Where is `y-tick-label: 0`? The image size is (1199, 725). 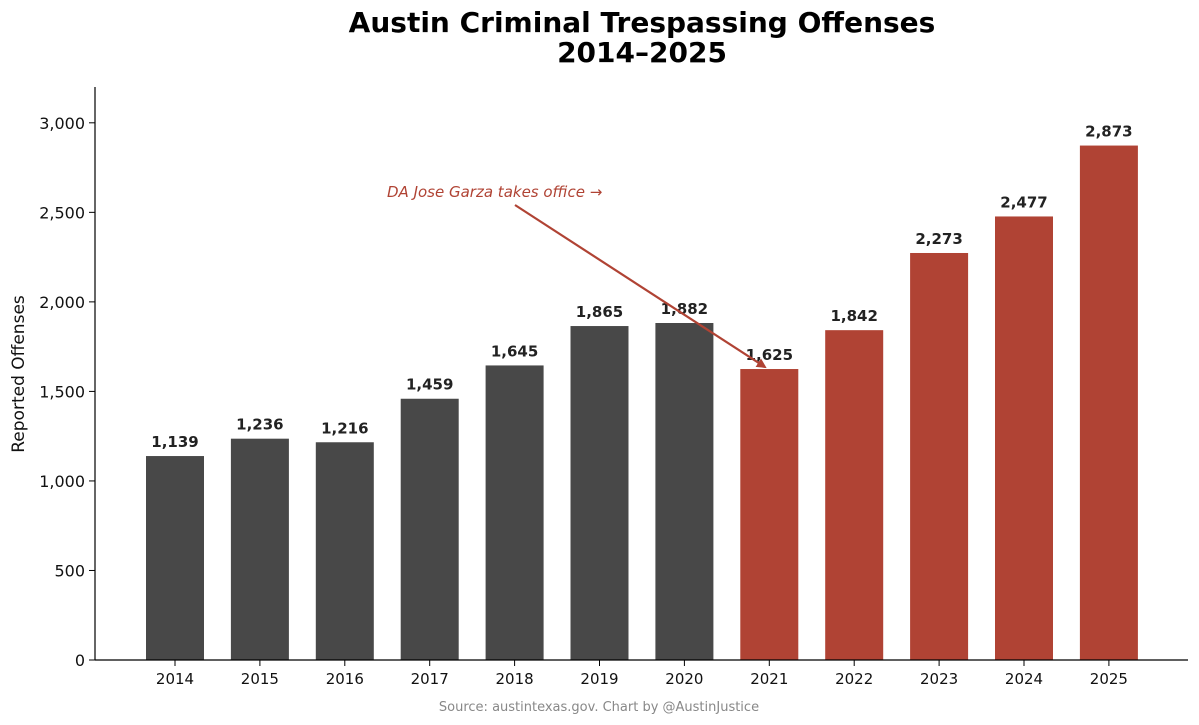 y-tick-label: 0 is located at coordinates (80, 660).